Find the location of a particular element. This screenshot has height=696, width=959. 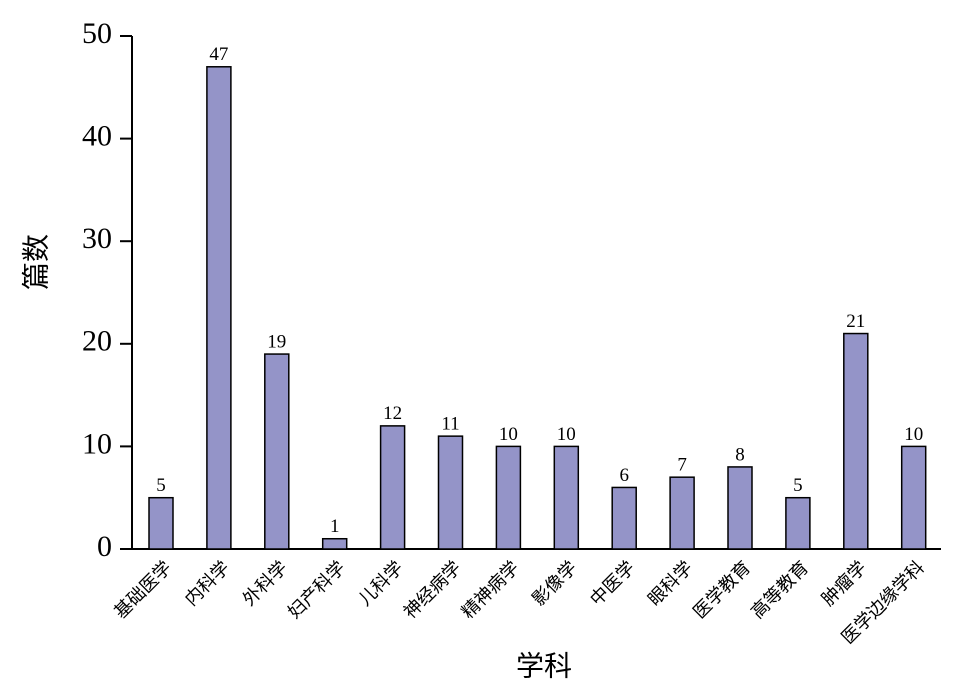

value-label: 12 is located at coordinates (392, 413).